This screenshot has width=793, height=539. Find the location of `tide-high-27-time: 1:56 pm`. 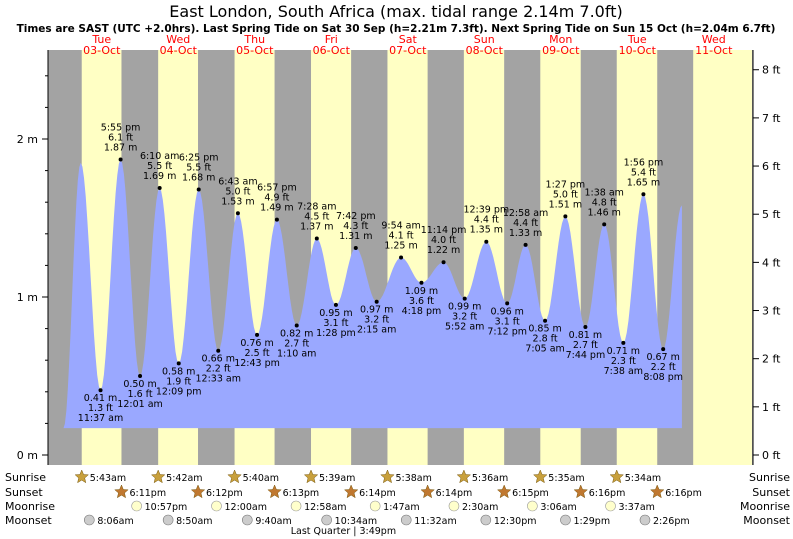

tide-high-27-time: 1:56 pm is located at coordinates (644, 162).